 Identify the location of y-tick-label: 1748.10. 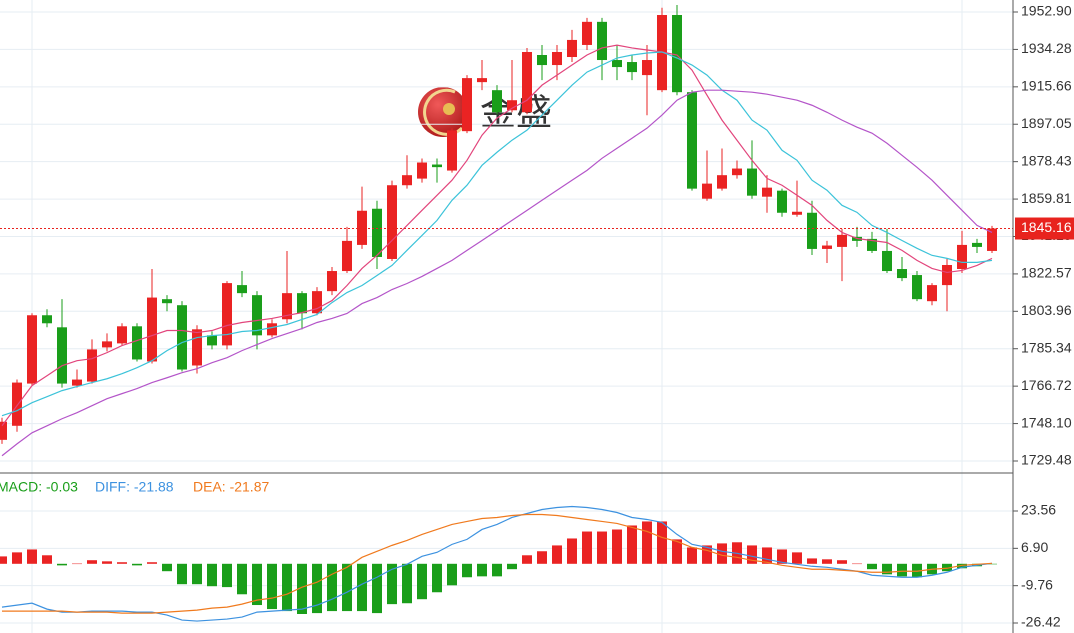
(1046, 422).